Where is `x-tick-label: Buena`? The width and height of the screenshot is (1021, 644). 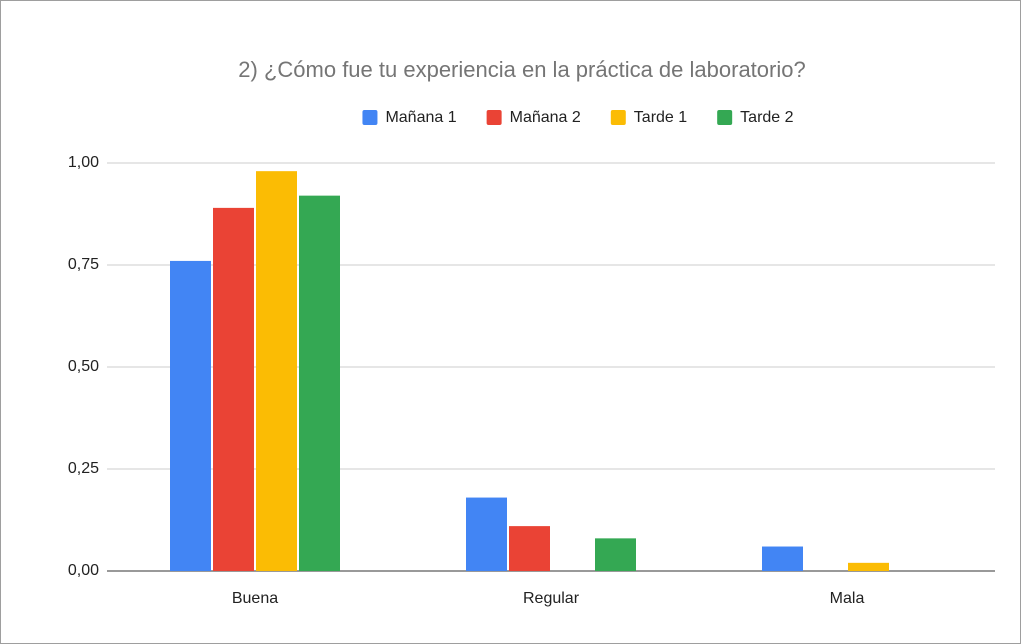
x-tick-label: Buena is located at coordinates (255, 598).